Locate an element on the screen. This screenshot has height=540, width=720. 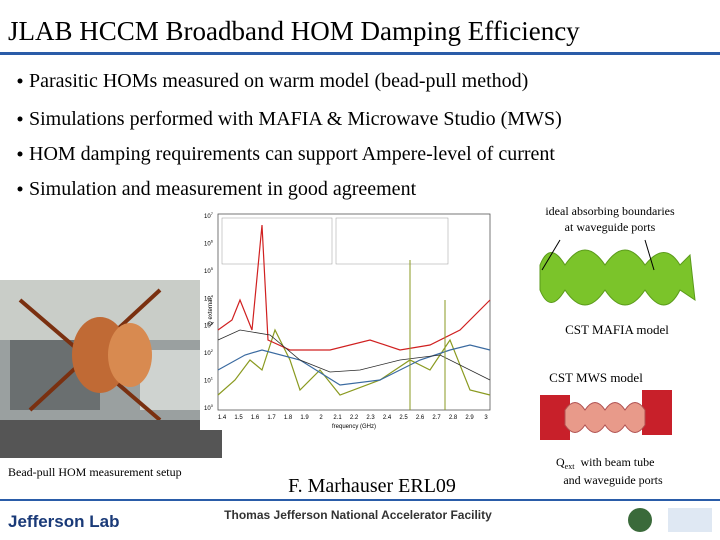
y-tick-exponent: 2 is located at coordinates (212, 350).